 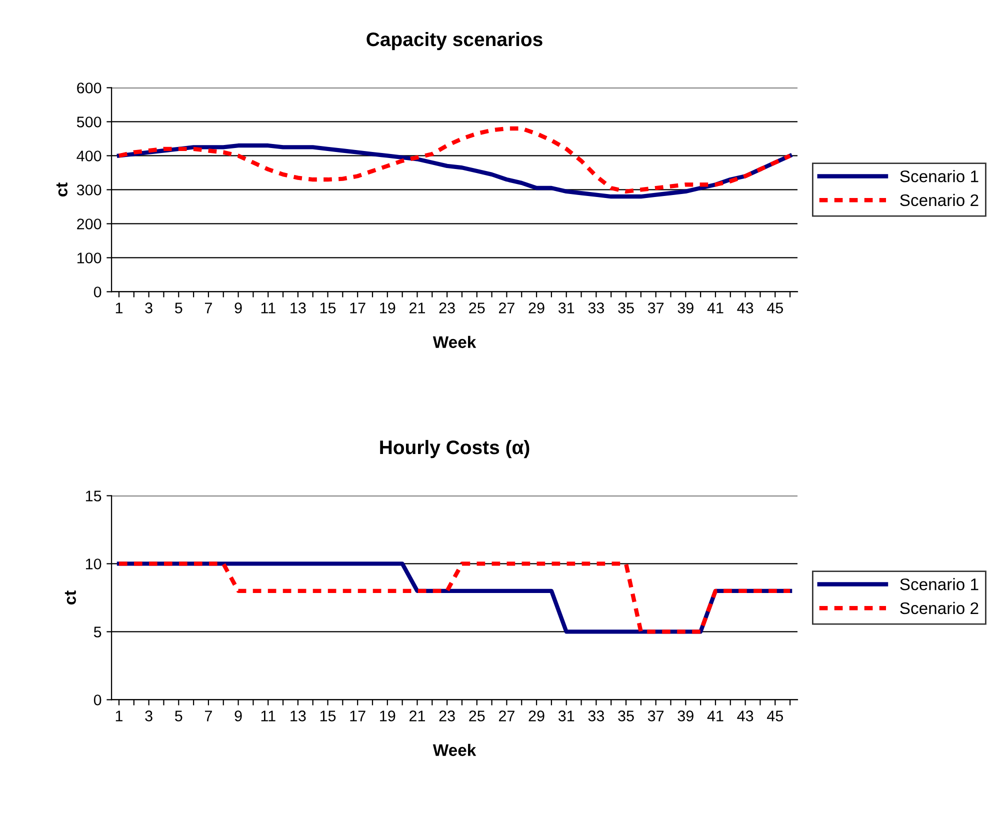 I want to click on y-tick-label: 600, so click(x=89, y=88).